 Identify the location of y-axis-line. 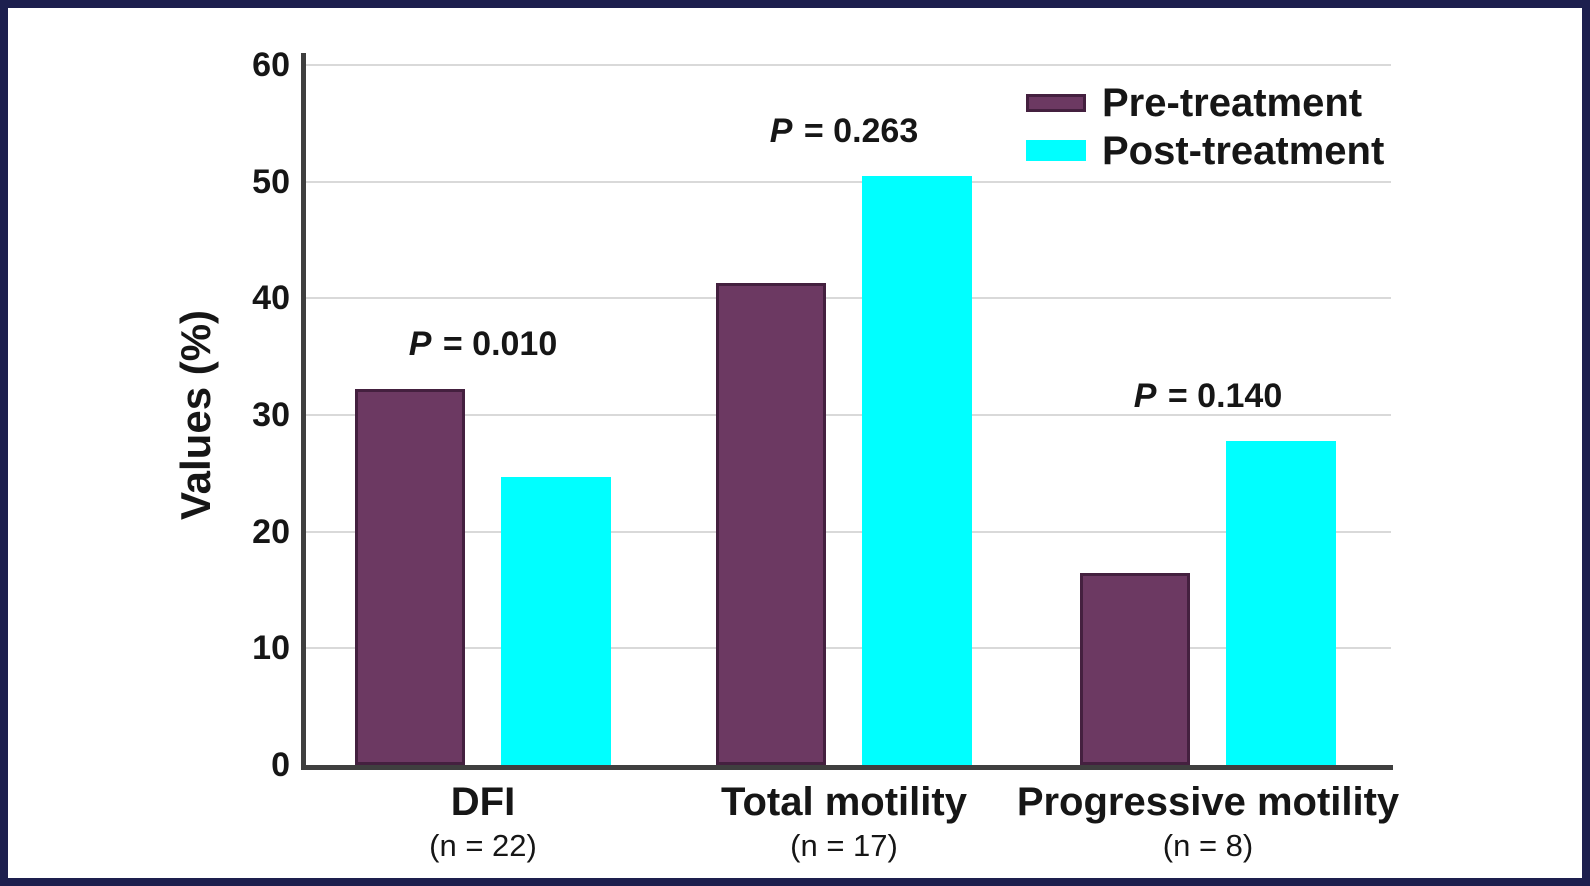
(303, 410).